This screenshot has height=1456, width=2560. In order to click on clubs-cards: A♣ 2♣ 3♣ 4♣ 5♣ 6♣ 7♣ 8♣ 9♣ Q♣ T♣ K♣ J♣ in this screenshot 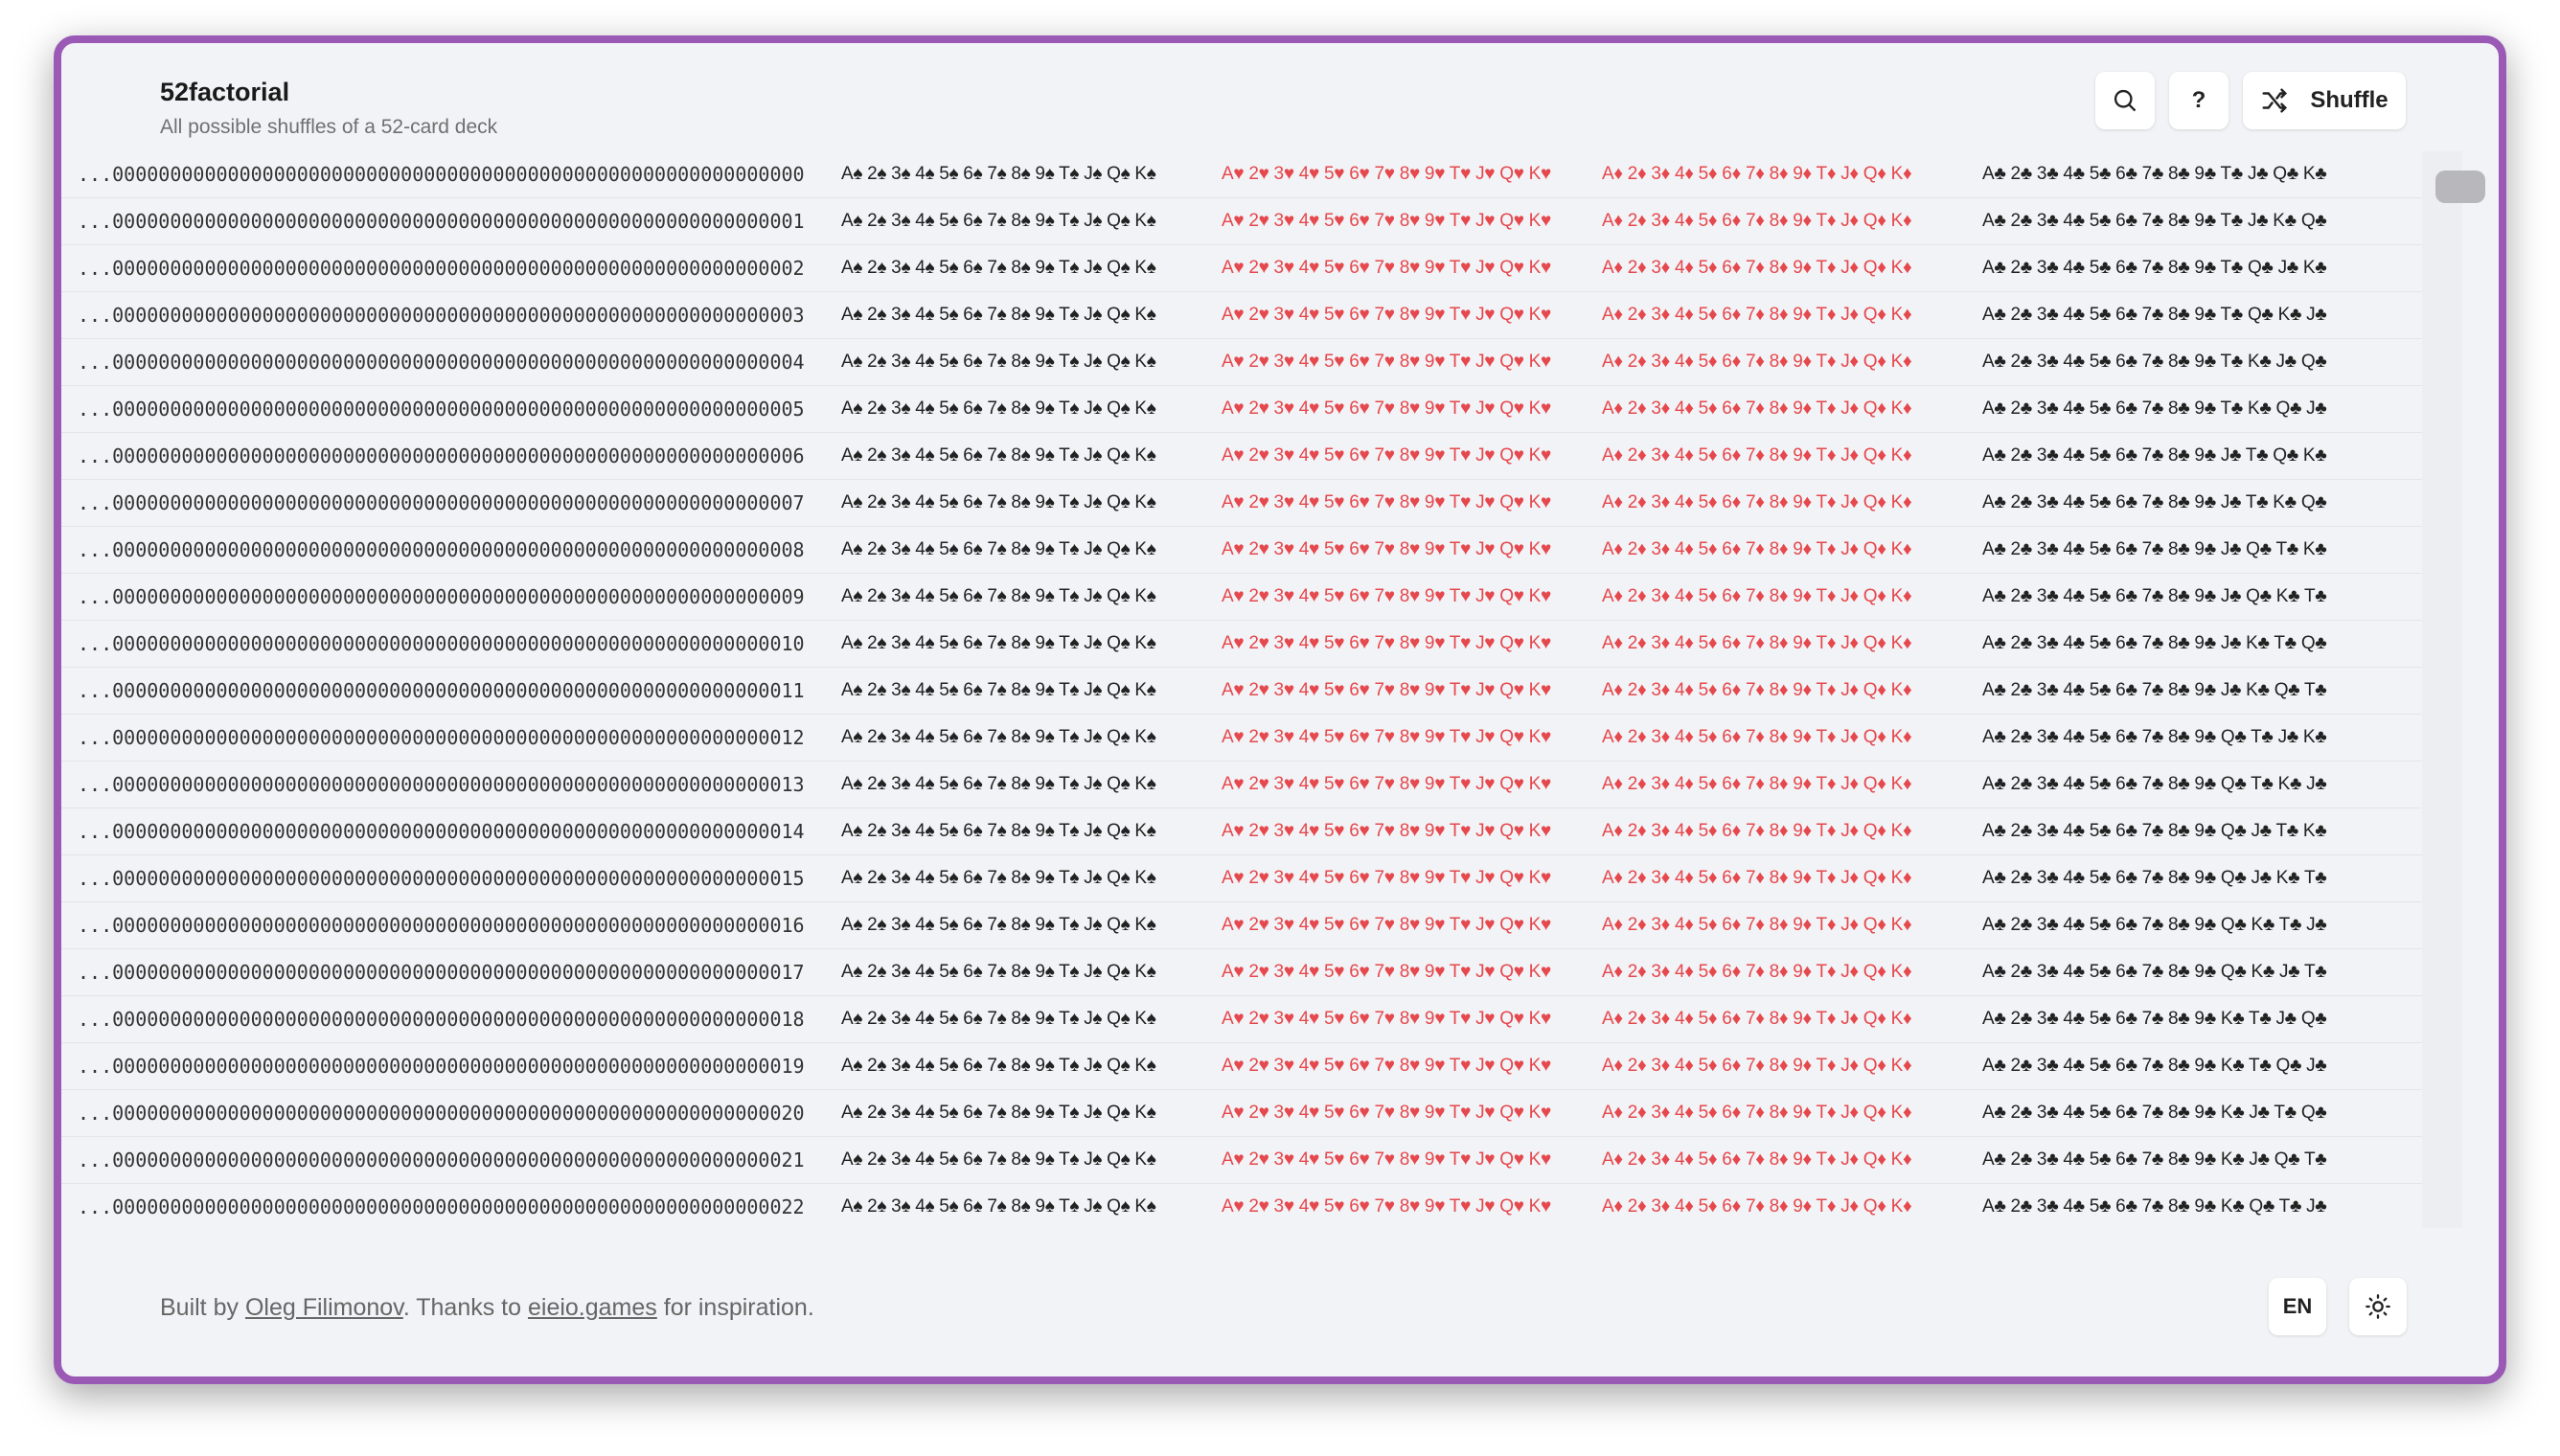, I will do `click(2154, 784)`.